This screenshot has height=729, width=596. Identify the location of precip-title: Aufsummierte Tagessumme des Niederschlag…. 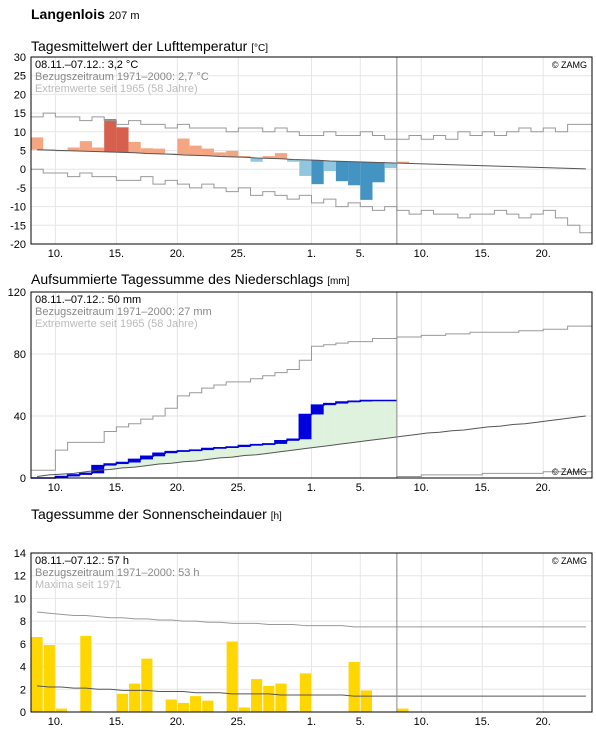
(190, 279).